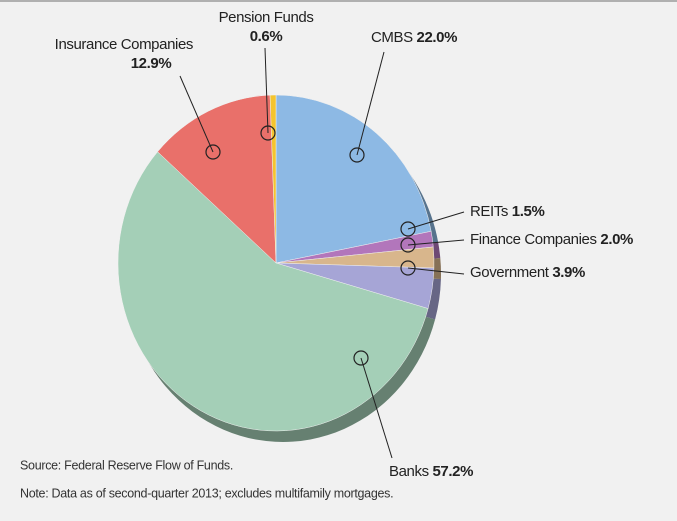  What do you see at coordinates (437, 37) in the screenshot?
I see `value-label: 22.0%` at bounding box center [437, 37].